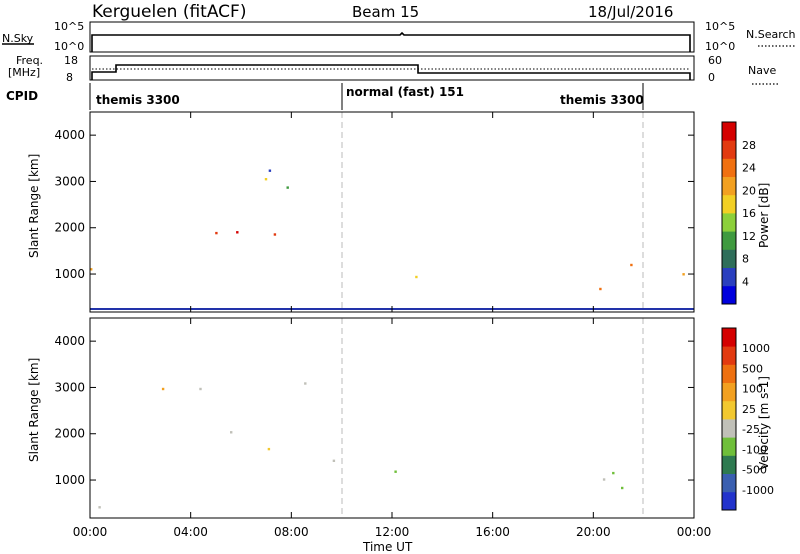  I want to click on power-colorbar: 28 24 20 16 12 8 4, so click(738, 213).